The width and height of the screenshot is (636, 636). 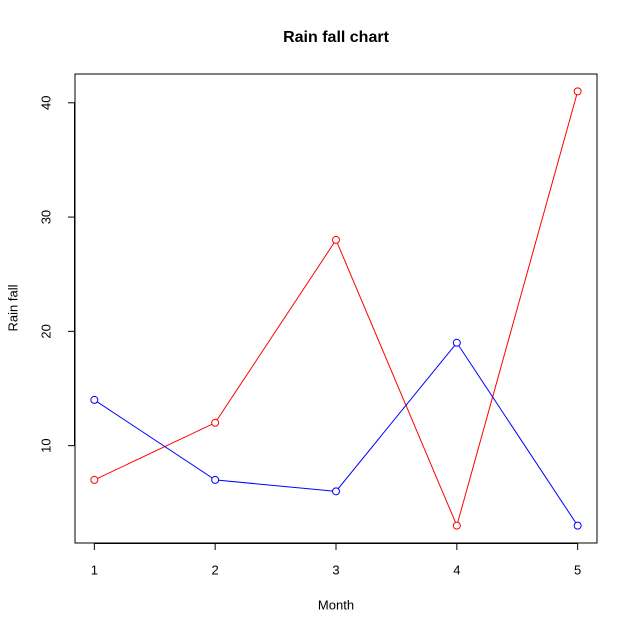 I want to click on y-axis-label: Rain fall, so click(x=12, y=307).